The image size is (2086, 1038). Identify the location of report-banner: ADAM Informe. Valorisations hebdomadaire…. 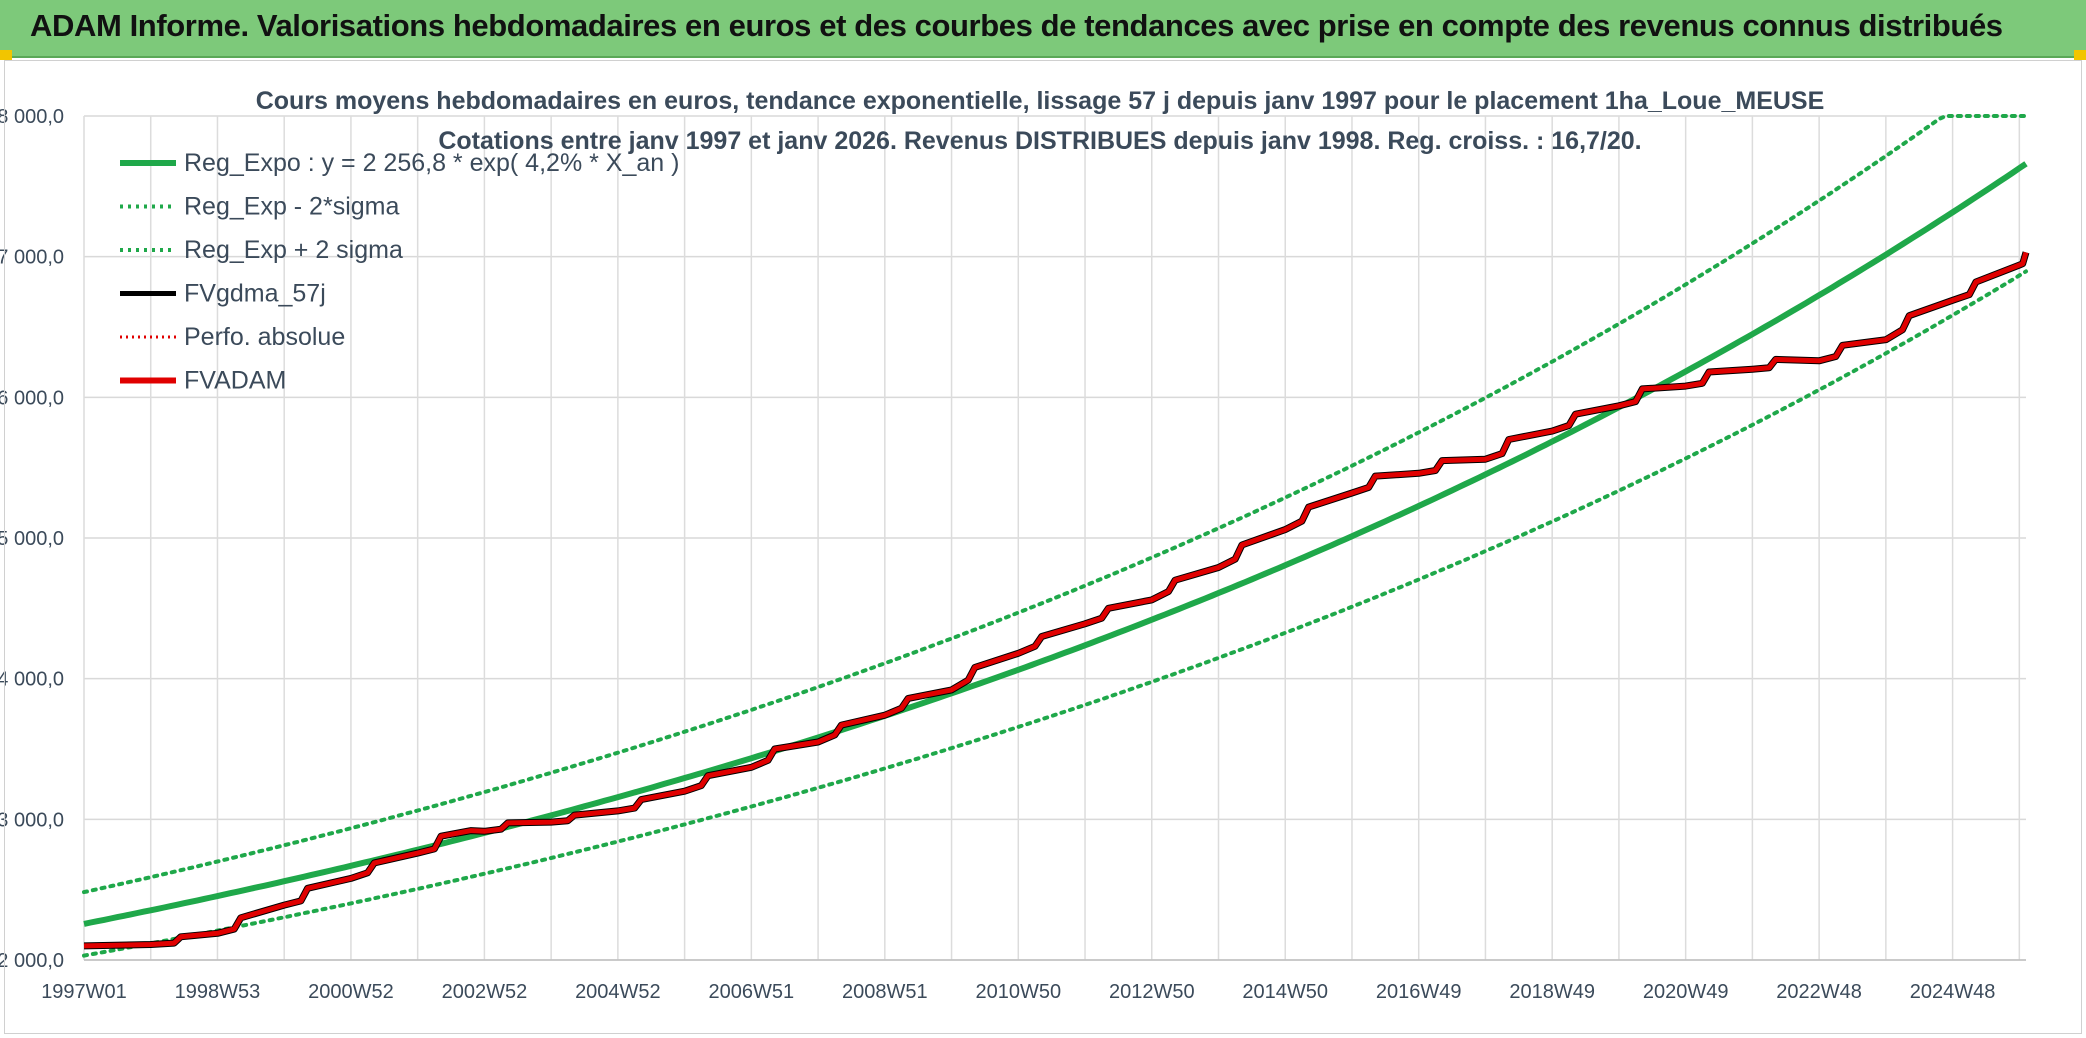
(1043, 29).